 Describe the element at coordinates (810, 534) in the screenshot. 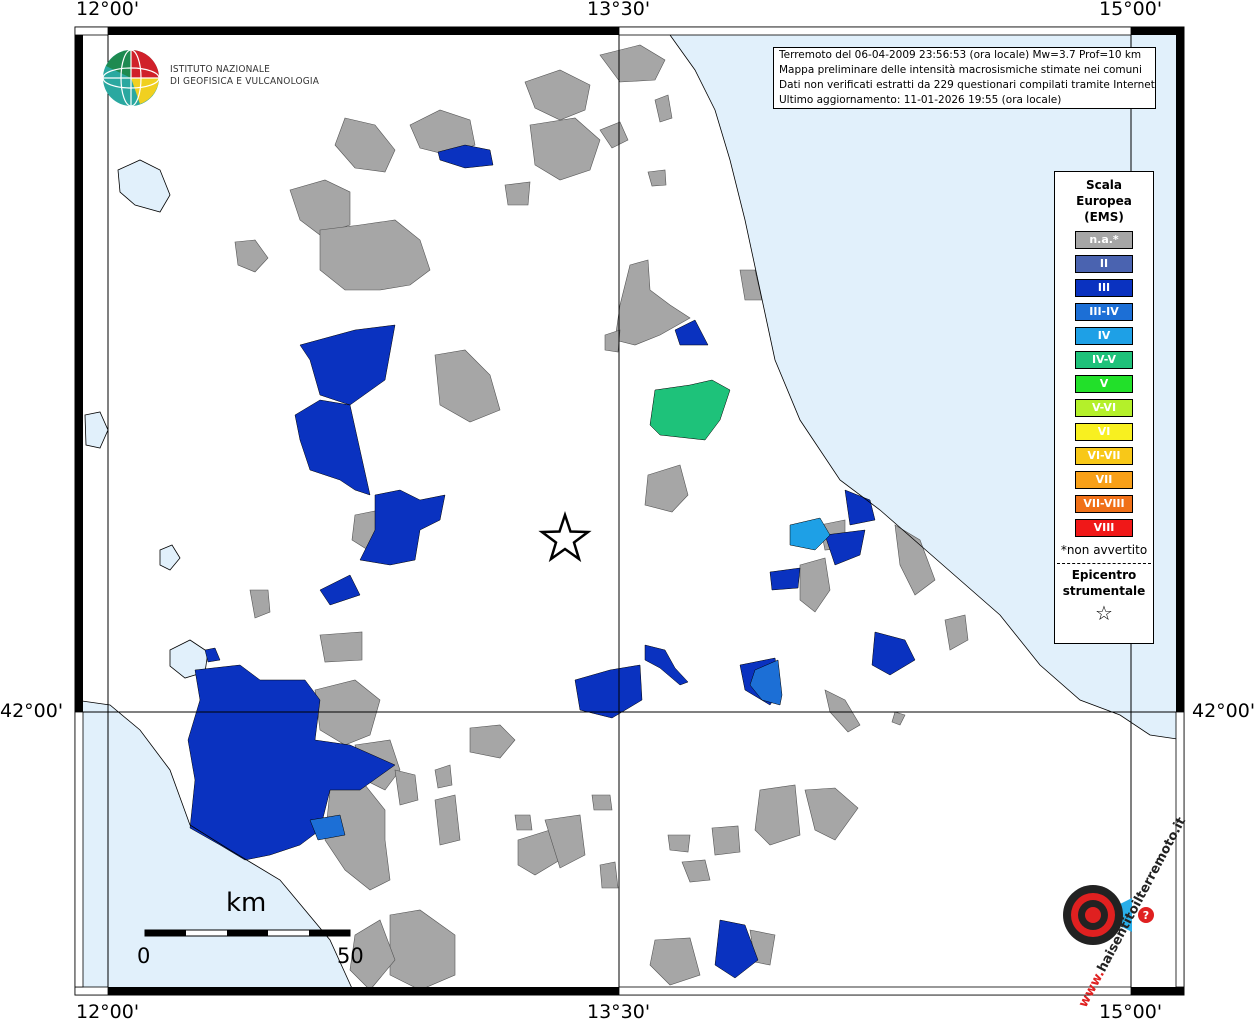

I see `municipality-iv` at that location.